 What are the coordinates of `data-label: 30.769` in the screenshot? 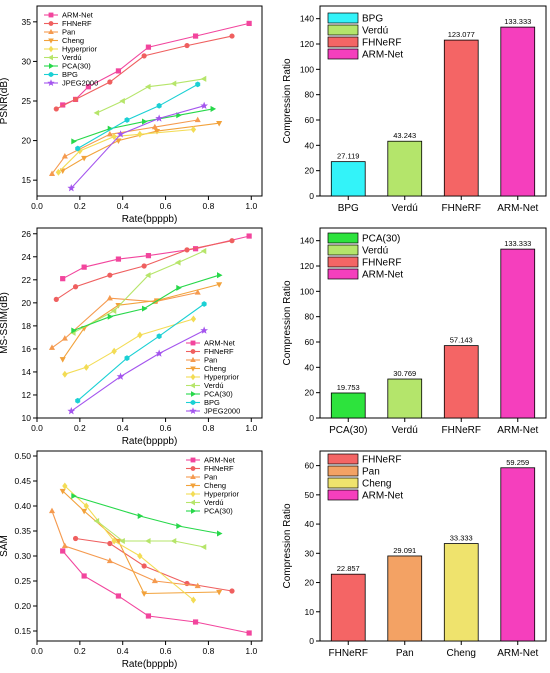 It's located at (404, 373).